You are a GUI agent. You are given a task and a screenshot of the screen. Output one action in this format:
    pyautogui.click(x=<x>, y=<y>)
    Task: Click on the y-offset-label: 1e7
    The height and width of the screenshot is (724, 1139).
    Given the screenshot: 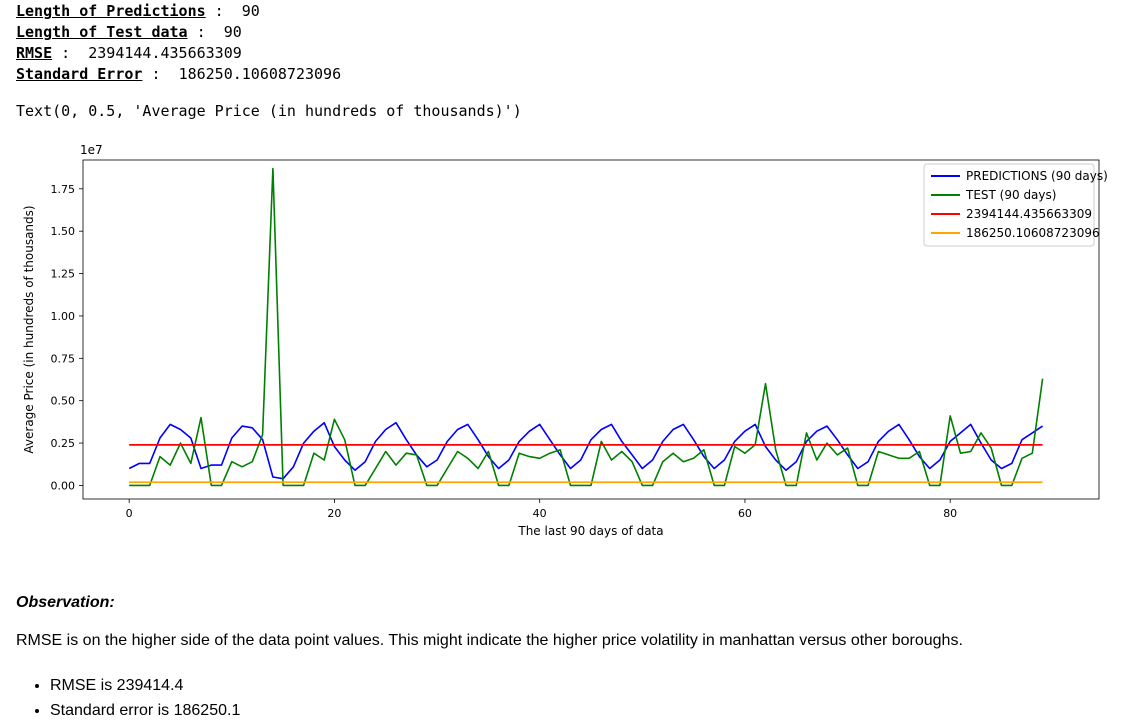 What is the action you would take?
    pyautogui.click(x=91, y=150)
    